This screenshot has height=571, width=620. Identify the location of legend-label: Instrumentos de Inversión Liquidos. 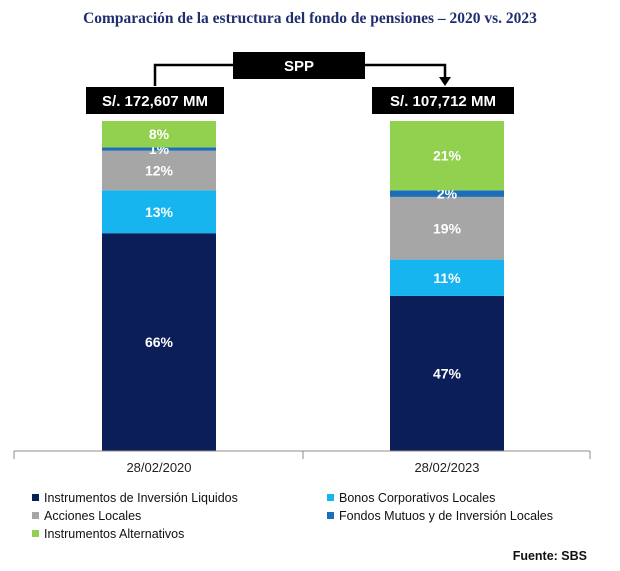
(141, 497).